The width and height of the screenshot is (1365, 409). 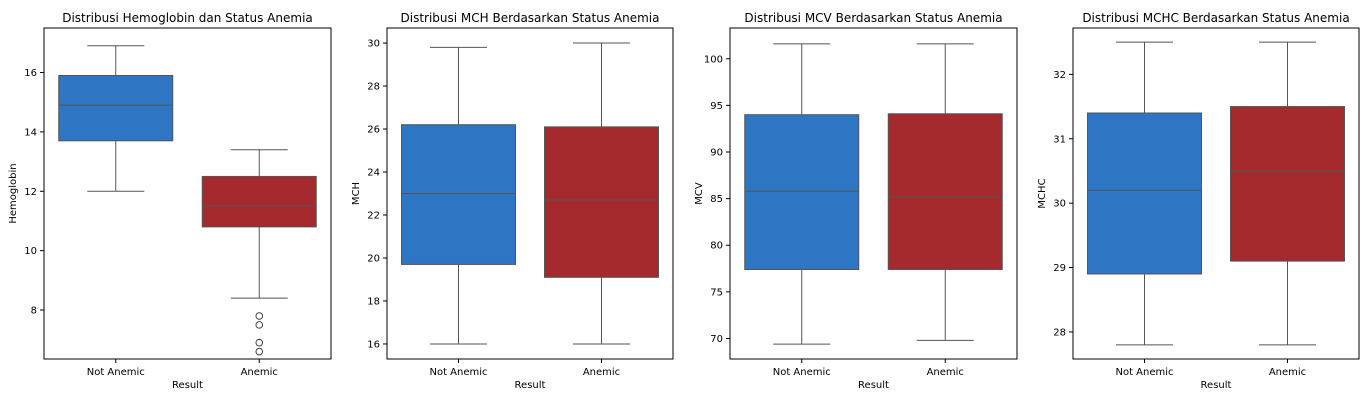 I want to click on y-tick-label: 85, so click(x=716, y=199).